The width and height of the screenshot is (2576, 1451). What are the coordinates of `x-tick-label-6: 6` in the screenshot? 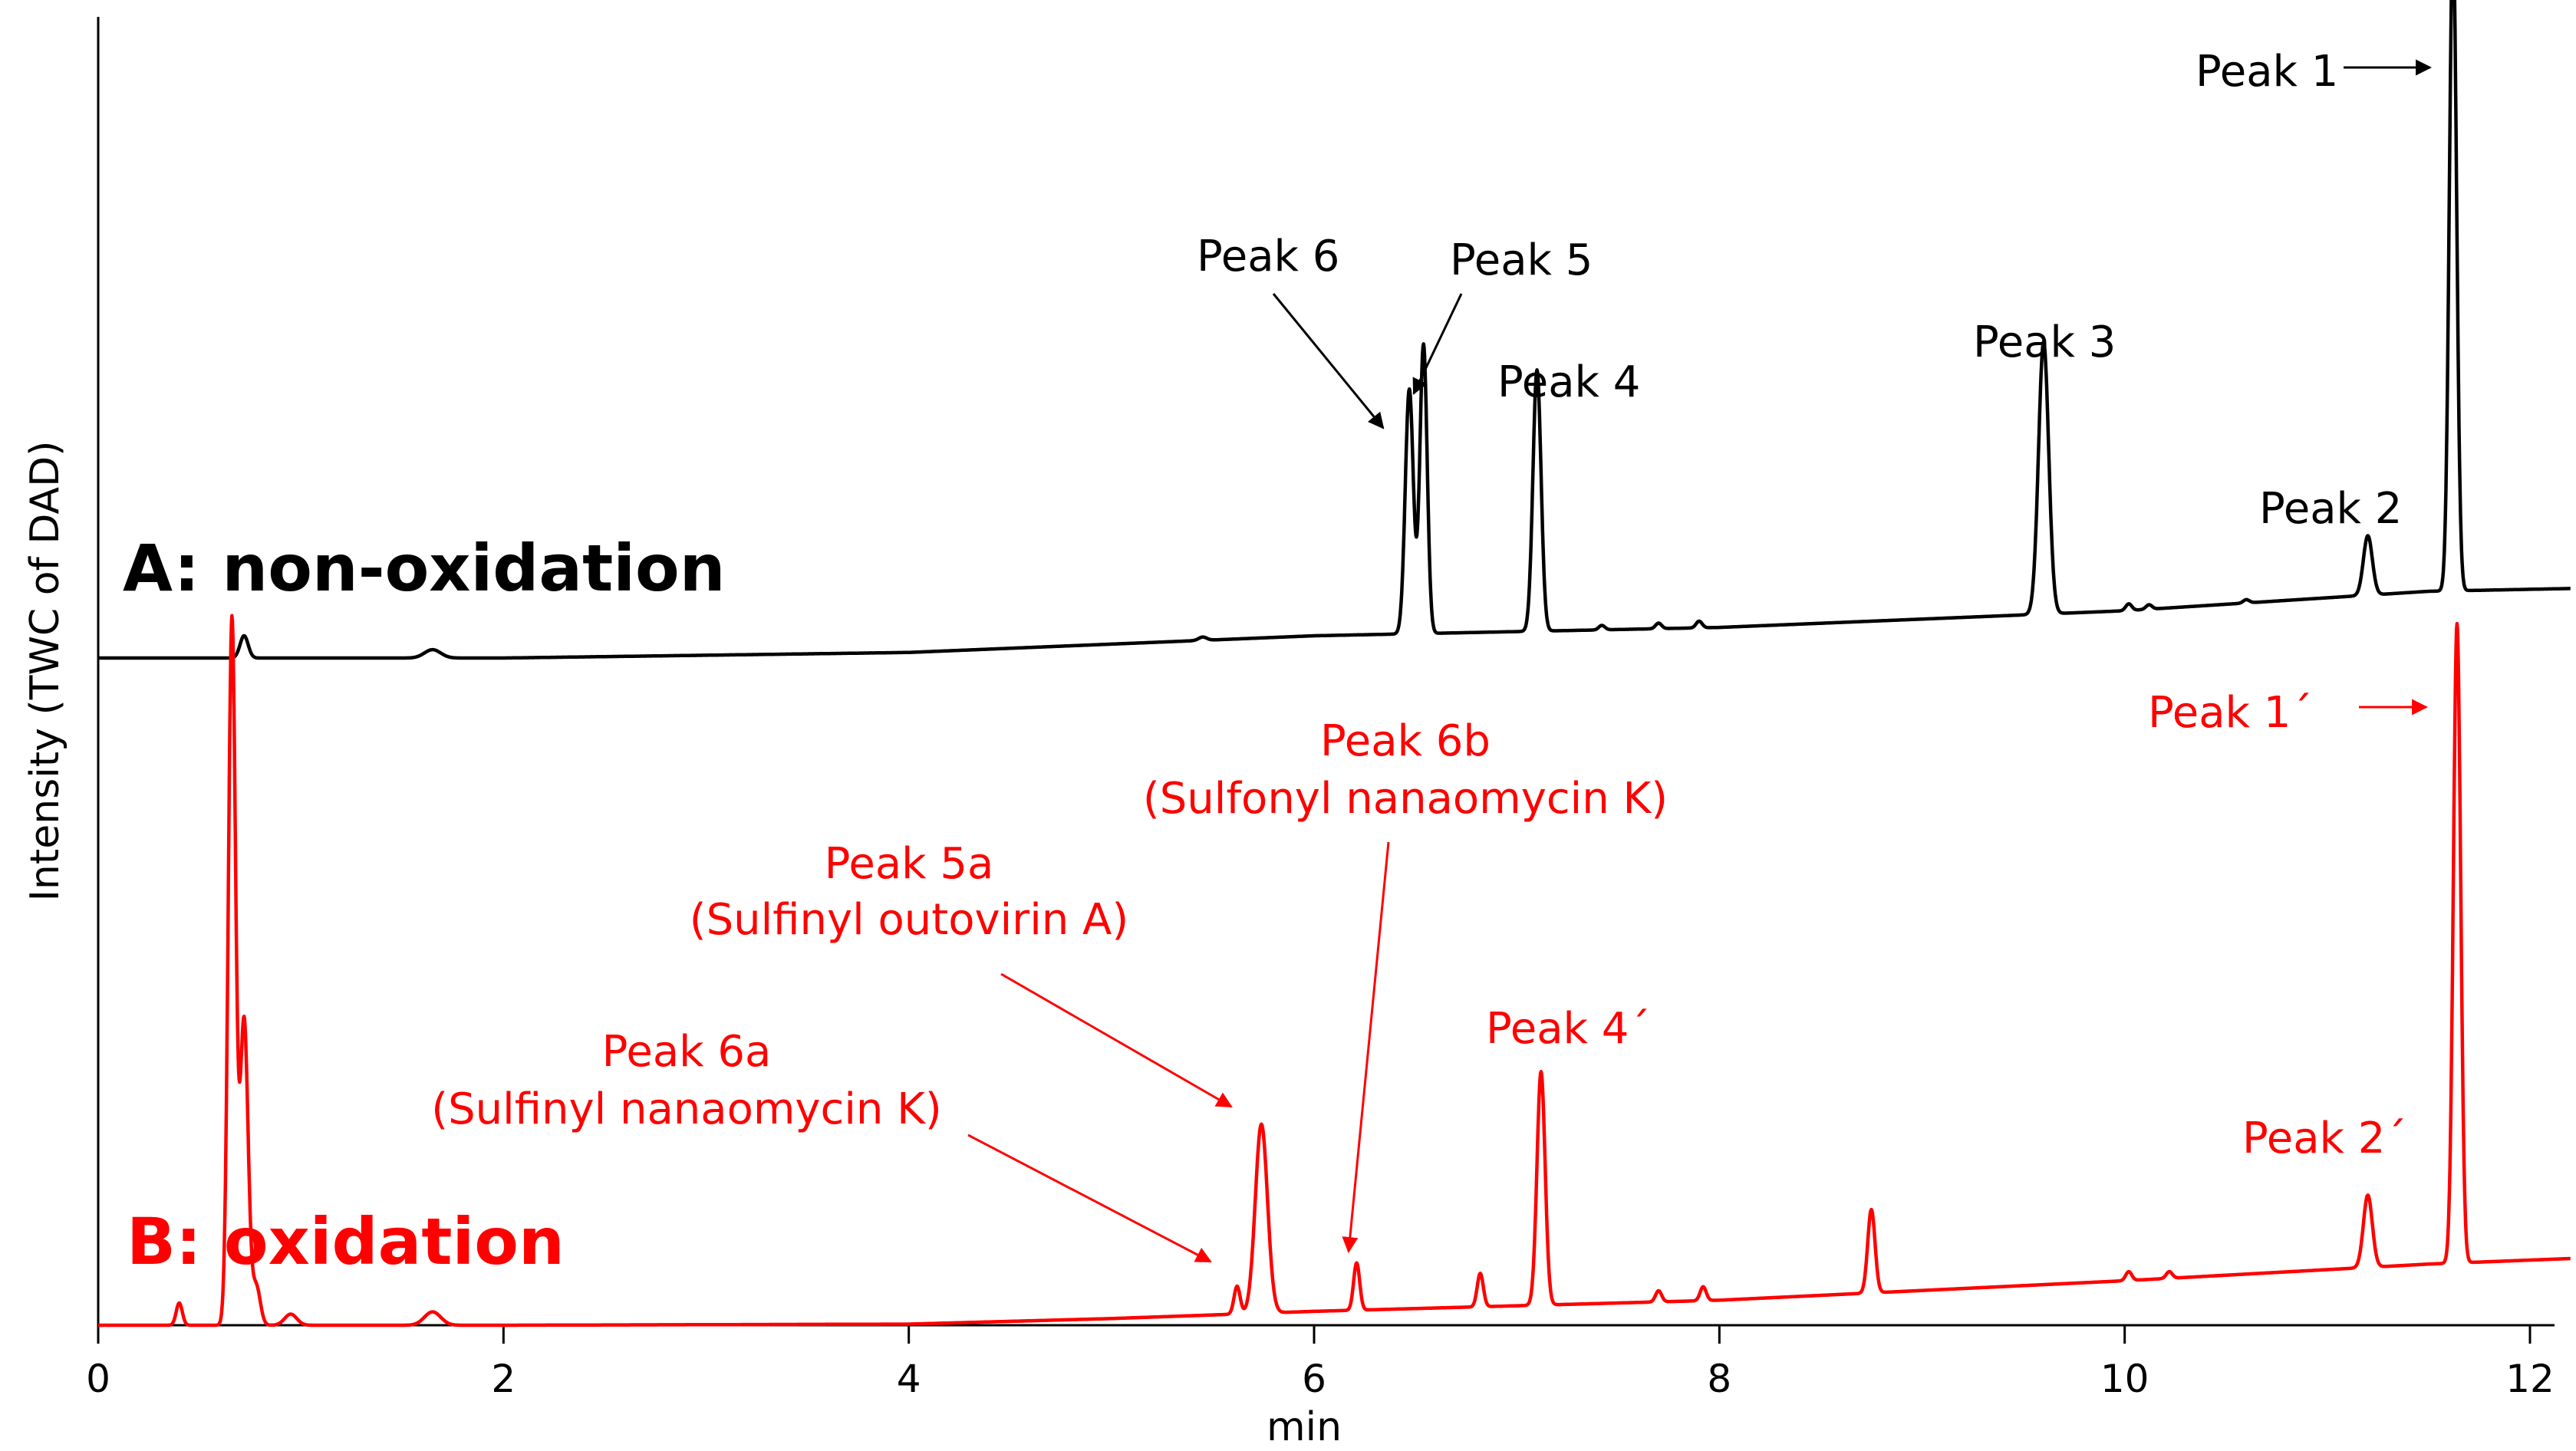 It's located at (1314, 1379).